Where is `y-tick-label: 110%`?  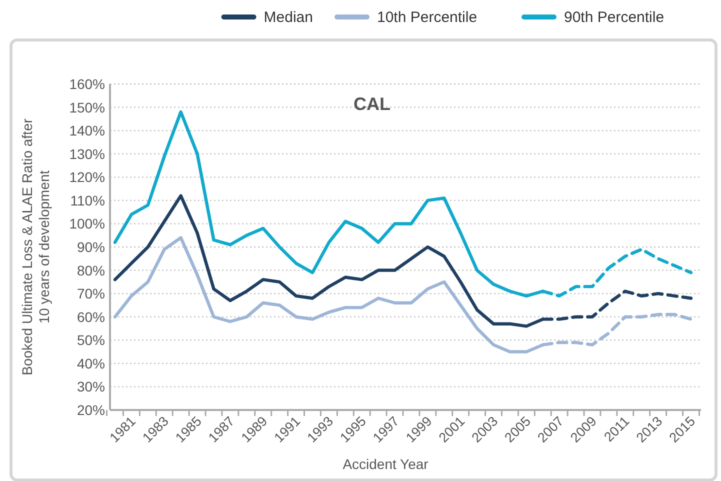 y-tick-label: 110% is located at coordinates (87, 200).